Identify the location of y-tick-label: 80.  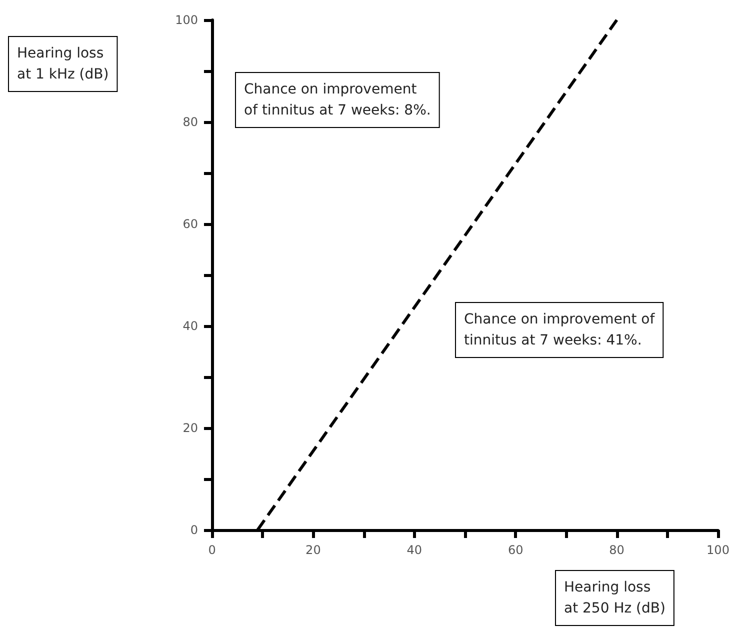
(190, 122).